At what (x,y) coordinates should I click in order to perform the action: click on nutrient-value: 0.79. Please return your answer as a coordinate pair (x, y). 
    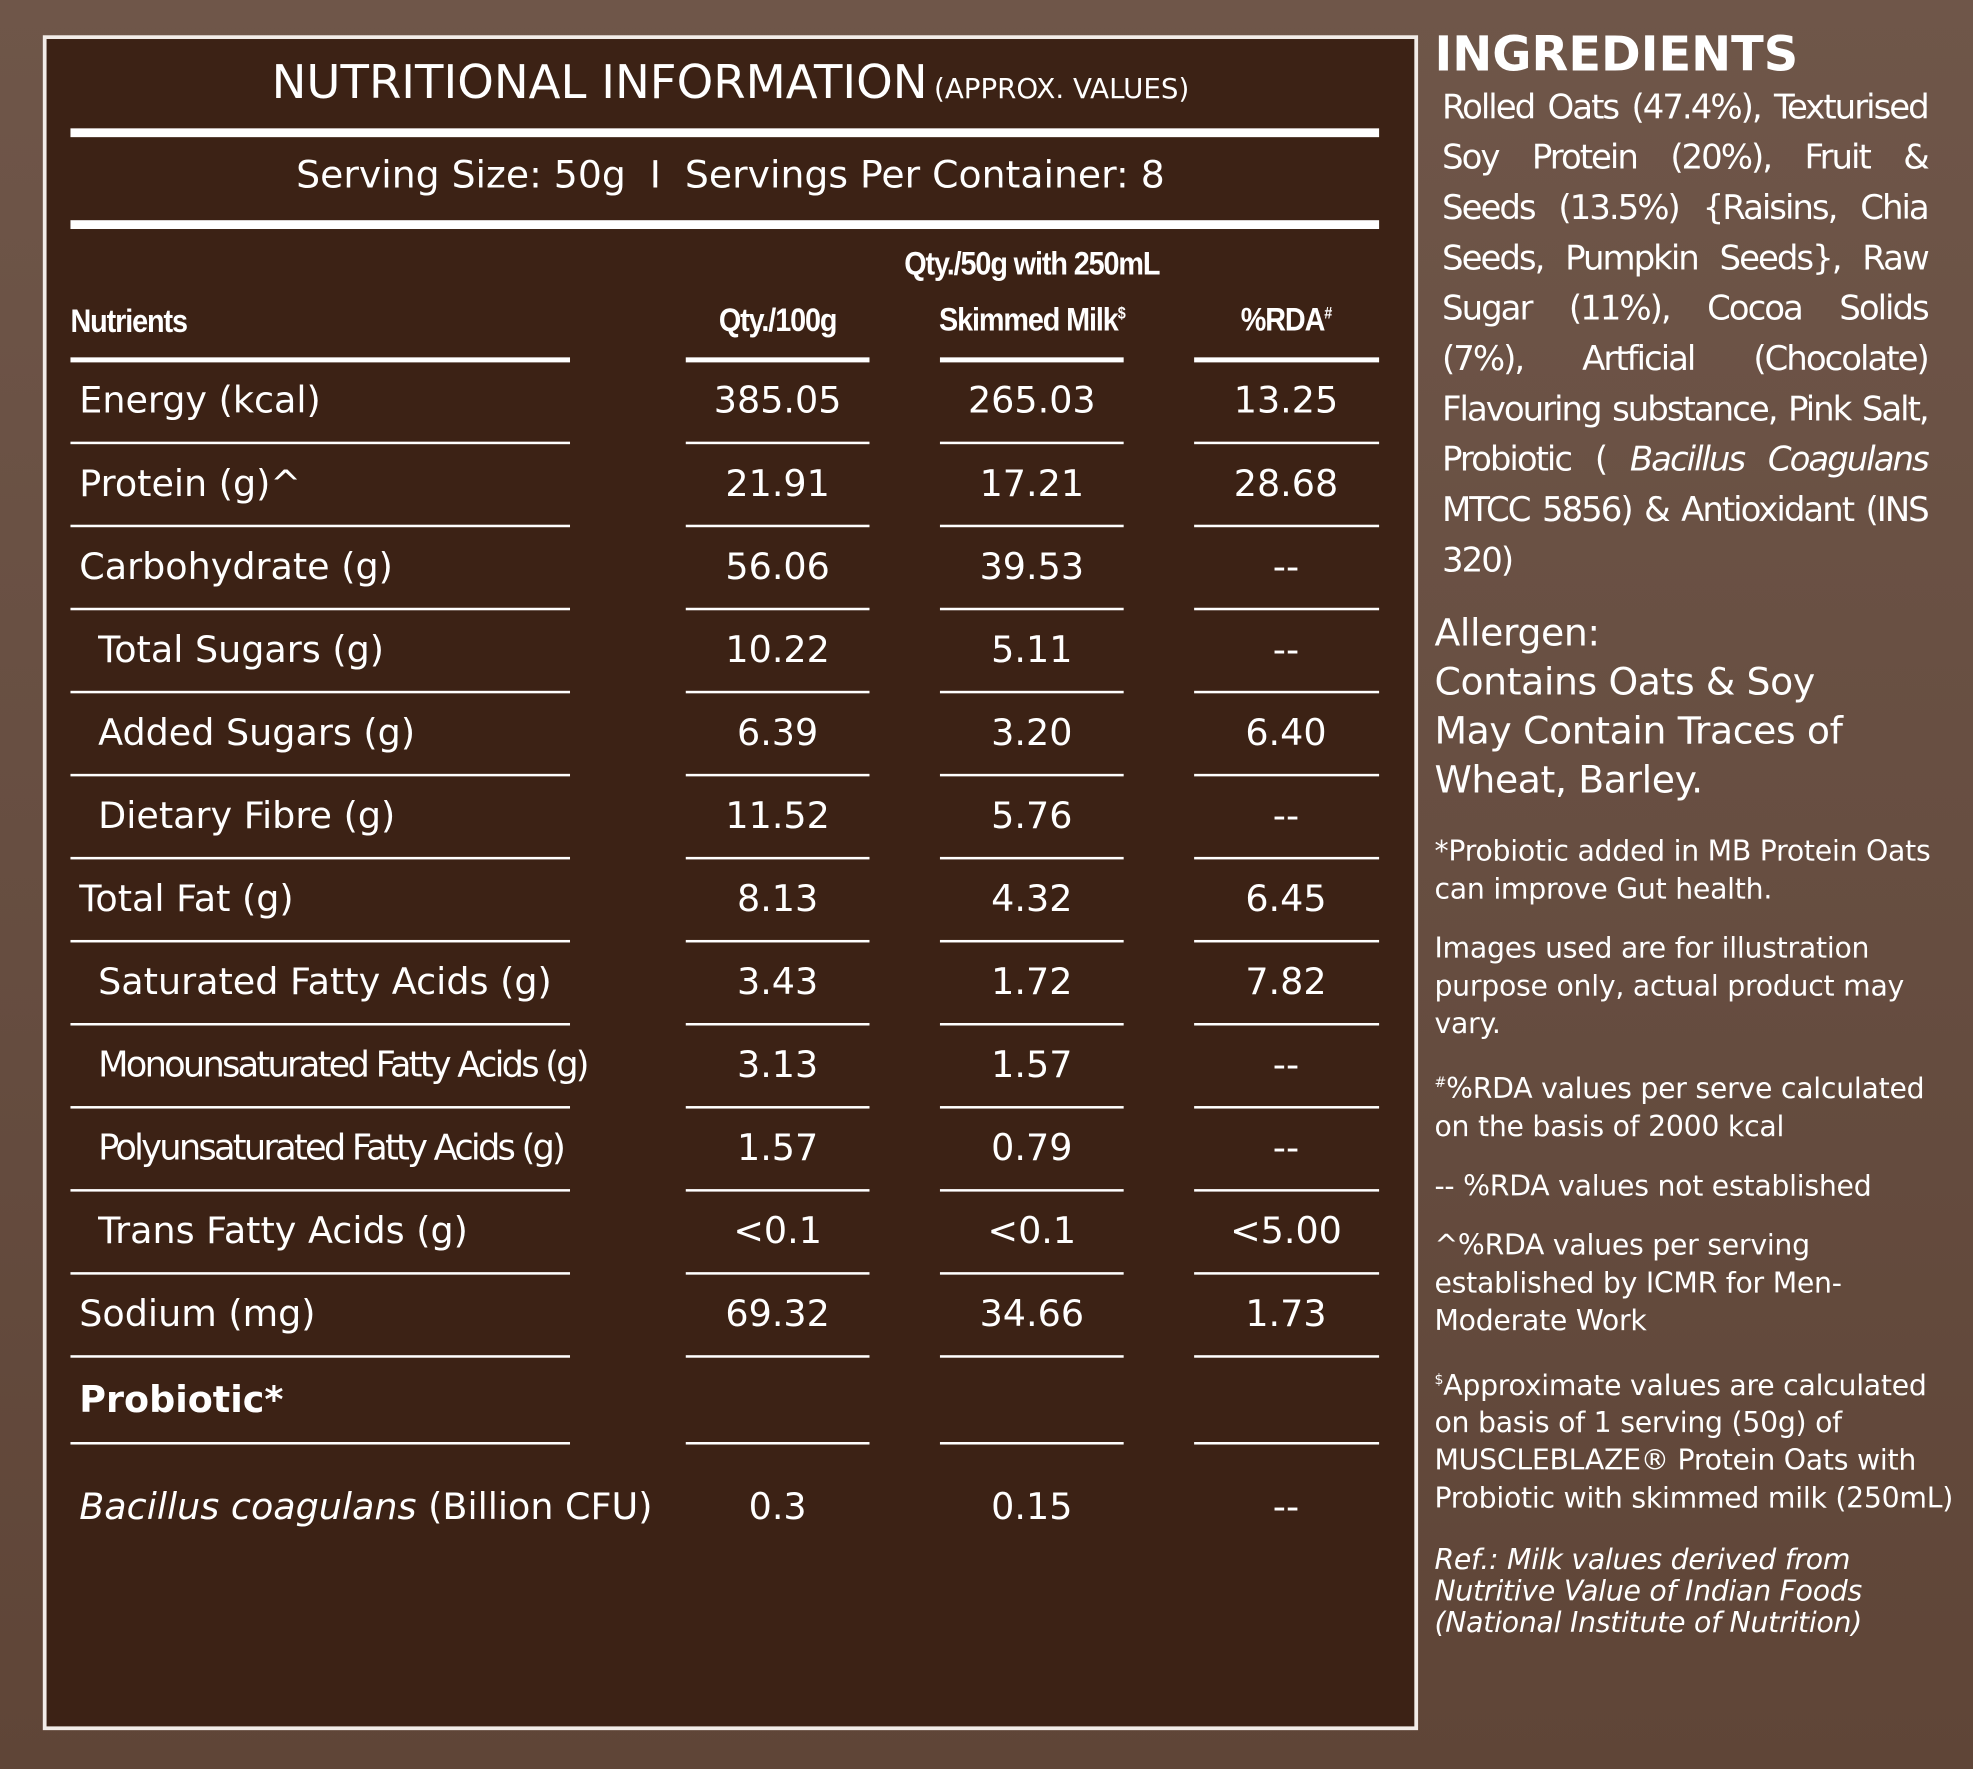
    Looking at the image, I should click on (1032, 1147).